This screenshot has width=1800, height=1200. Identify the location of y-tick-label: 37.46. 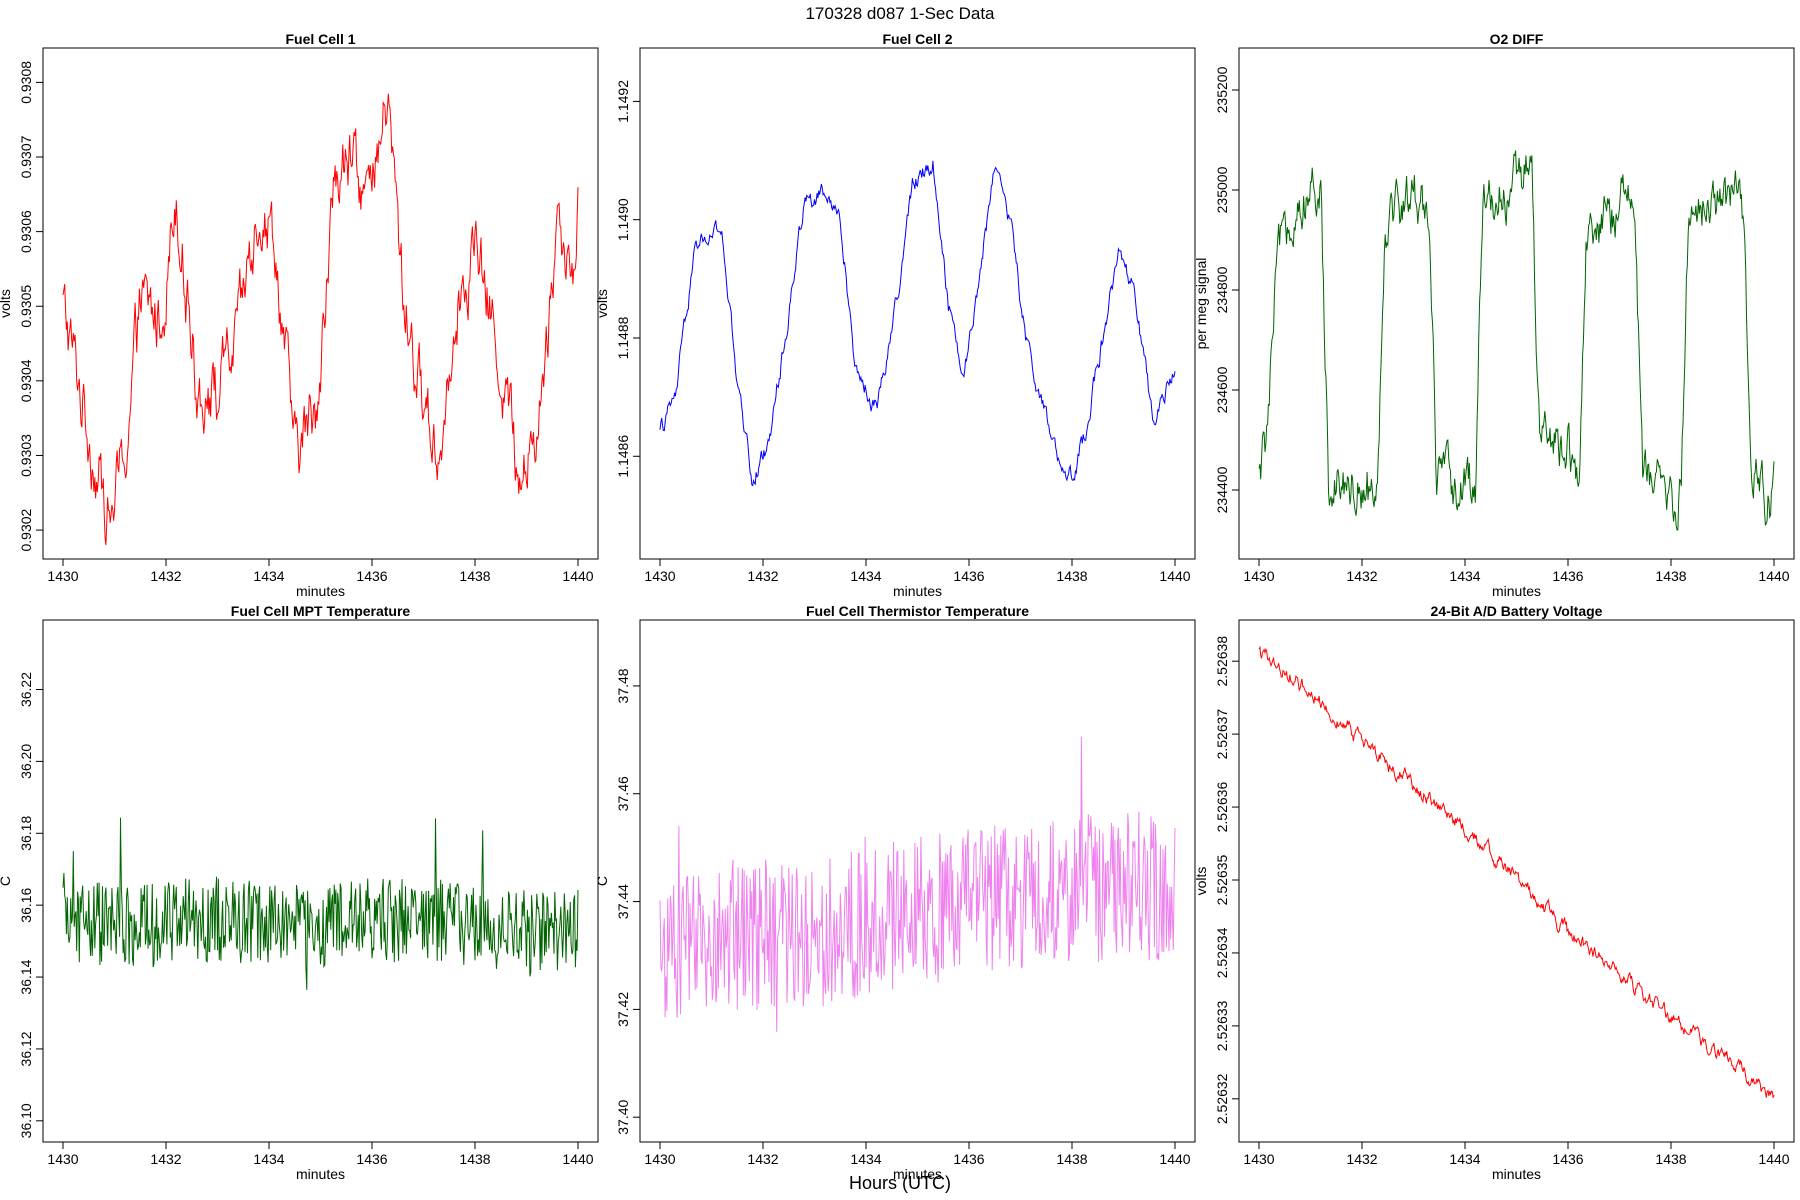
(623, 793).